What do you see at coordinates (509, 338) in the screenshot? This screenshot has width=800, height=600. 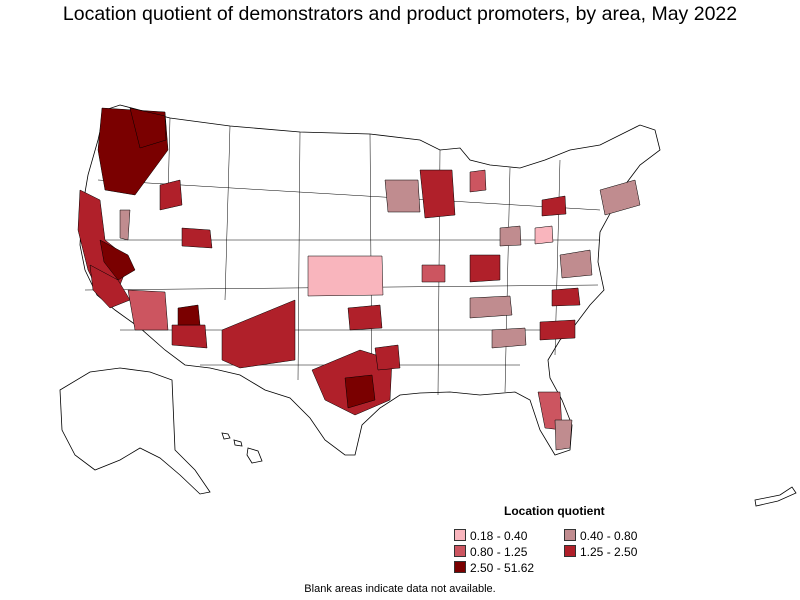 I see `area-tennessee` at bounding box center [509, 338].